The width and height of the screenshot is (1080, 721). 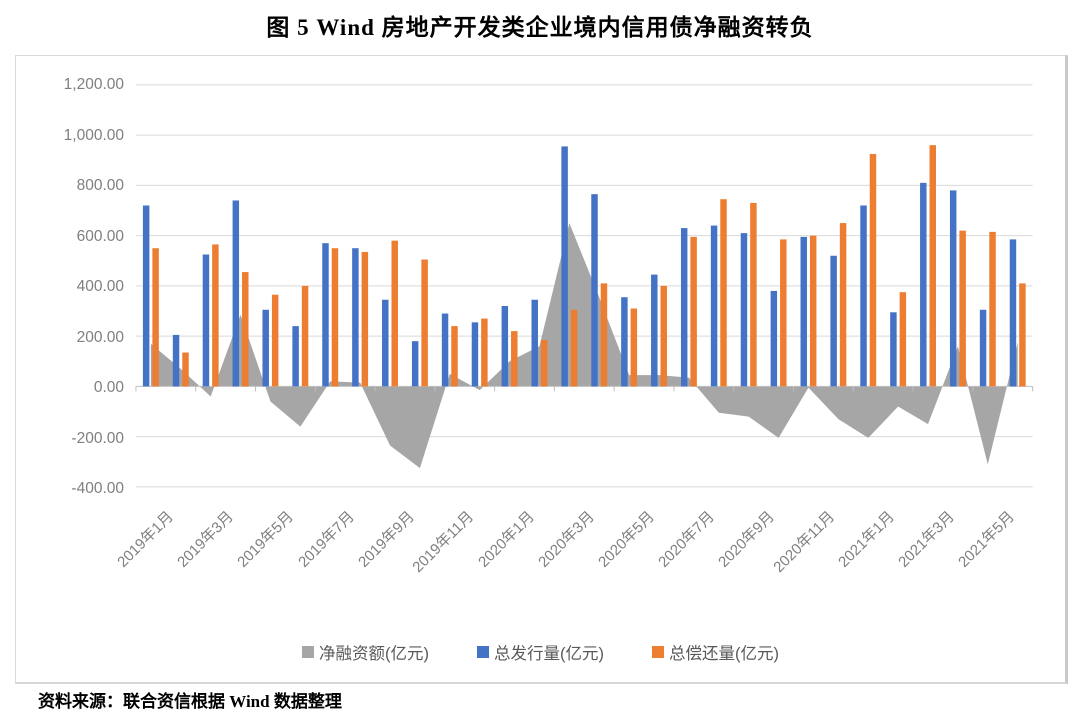 I want to click on y-axis-label: 1,200.00, so click(x=93, y=84).